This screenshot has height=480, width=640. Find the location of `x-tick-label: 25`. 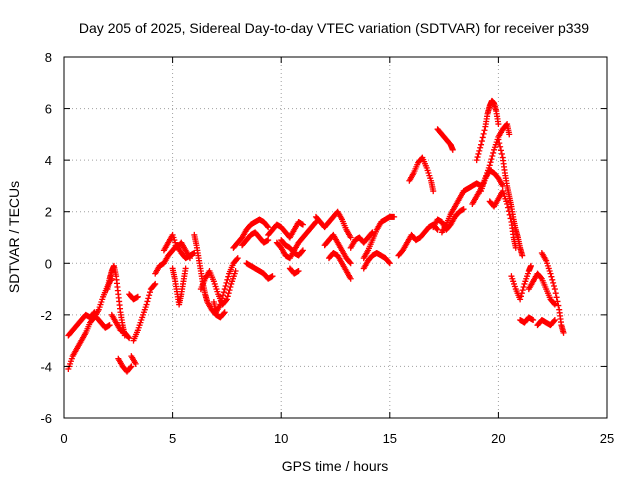

x-tick-label: 25 is located at coordinates (607, 438).